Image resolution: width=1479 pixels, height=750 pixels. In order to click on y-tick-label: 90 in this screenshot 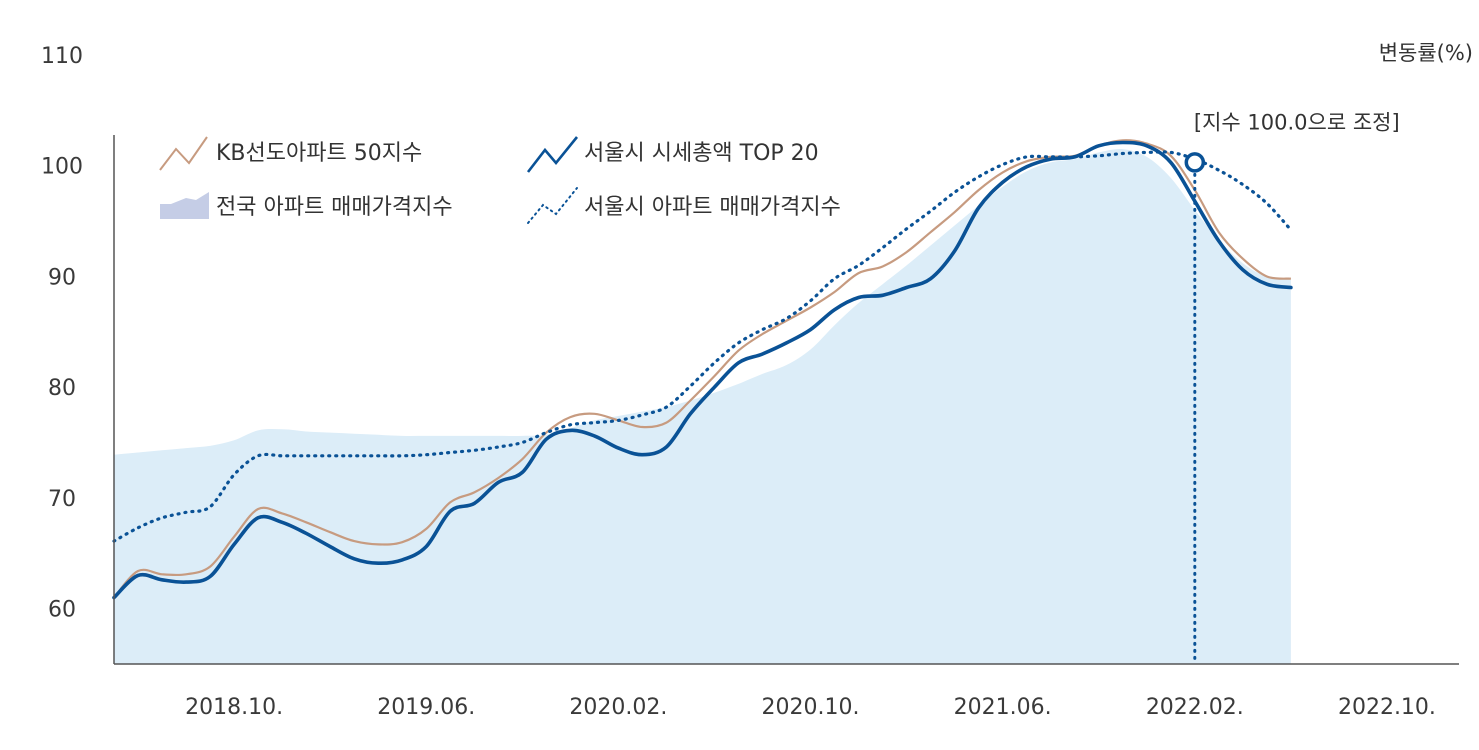, I will do `click(62, 277)`.